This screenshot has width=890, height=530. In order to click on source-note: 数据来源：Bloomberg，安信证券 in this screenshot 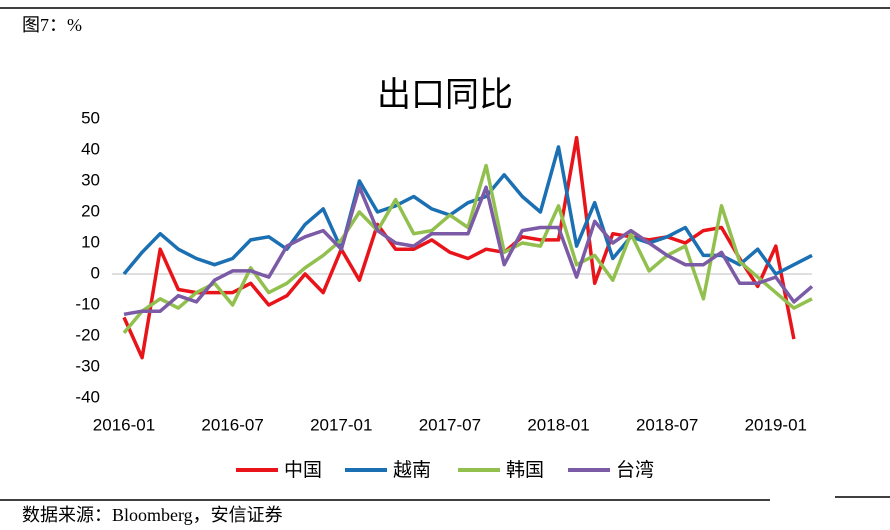, I will do `click(152, 515)`.